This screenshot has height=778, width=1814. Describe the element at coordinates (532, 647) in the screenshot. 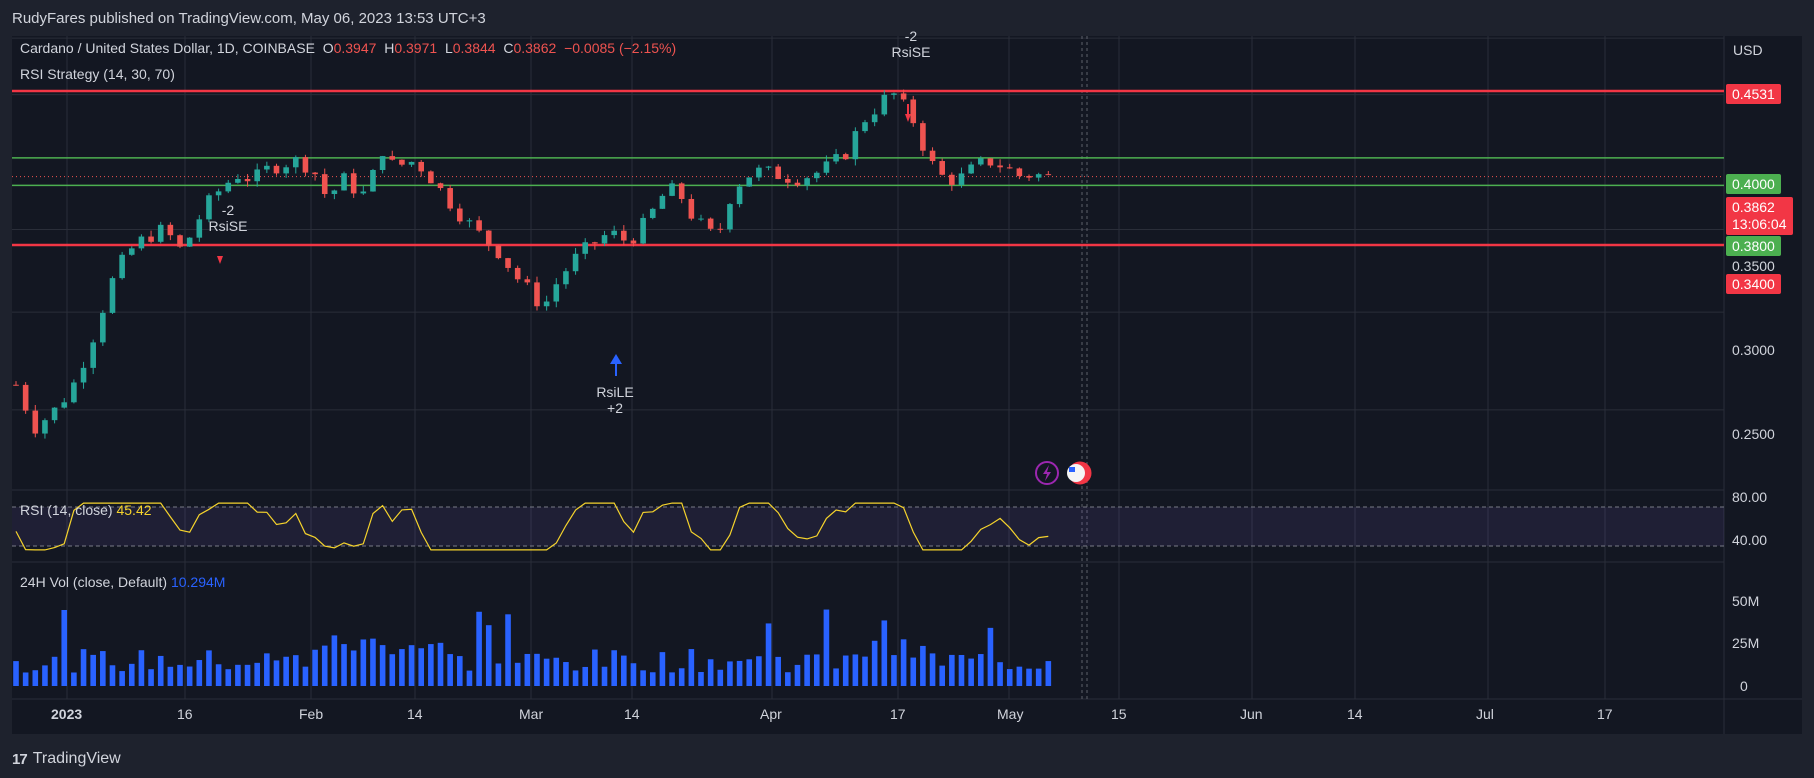

I see `volume-pane` at that location.